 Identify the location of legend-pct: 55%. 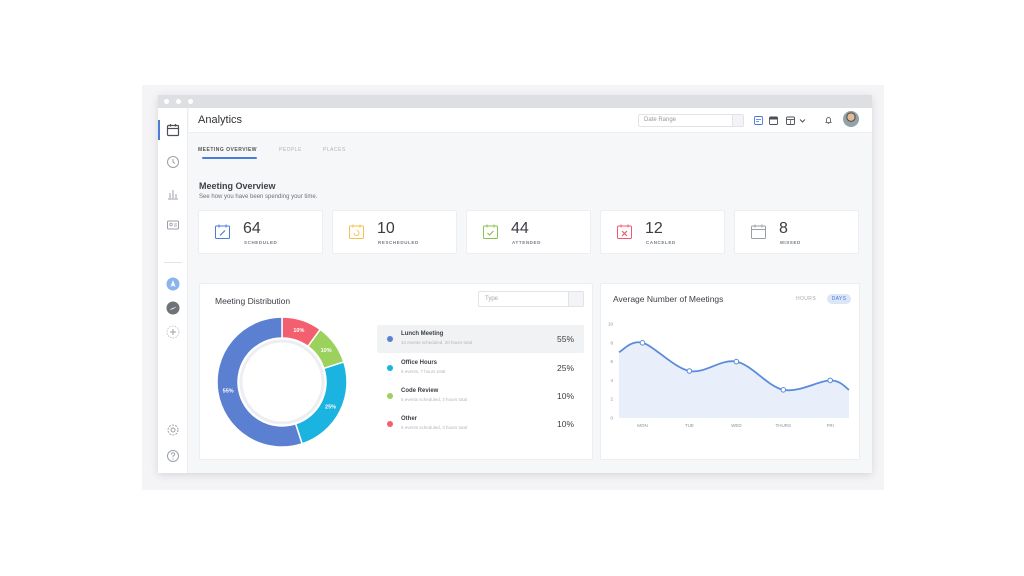
(565, 339).